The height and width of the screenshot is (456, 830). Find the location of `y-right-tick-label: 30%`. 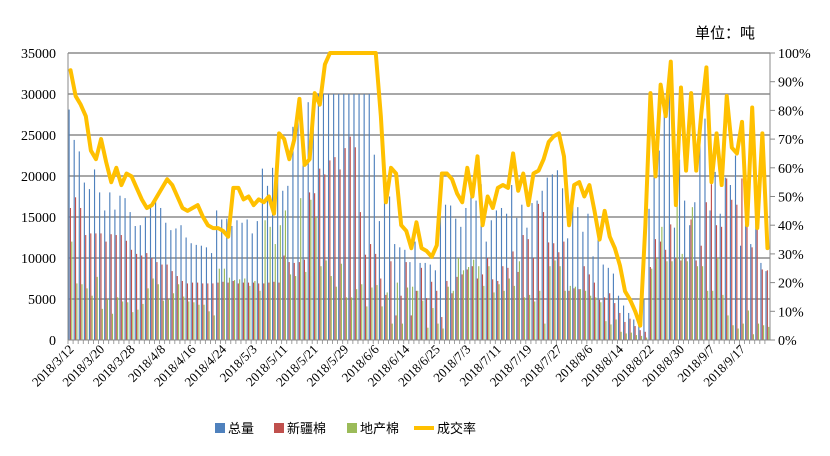

y-right-tick-label: 30% is located at coordinates (791, 255).